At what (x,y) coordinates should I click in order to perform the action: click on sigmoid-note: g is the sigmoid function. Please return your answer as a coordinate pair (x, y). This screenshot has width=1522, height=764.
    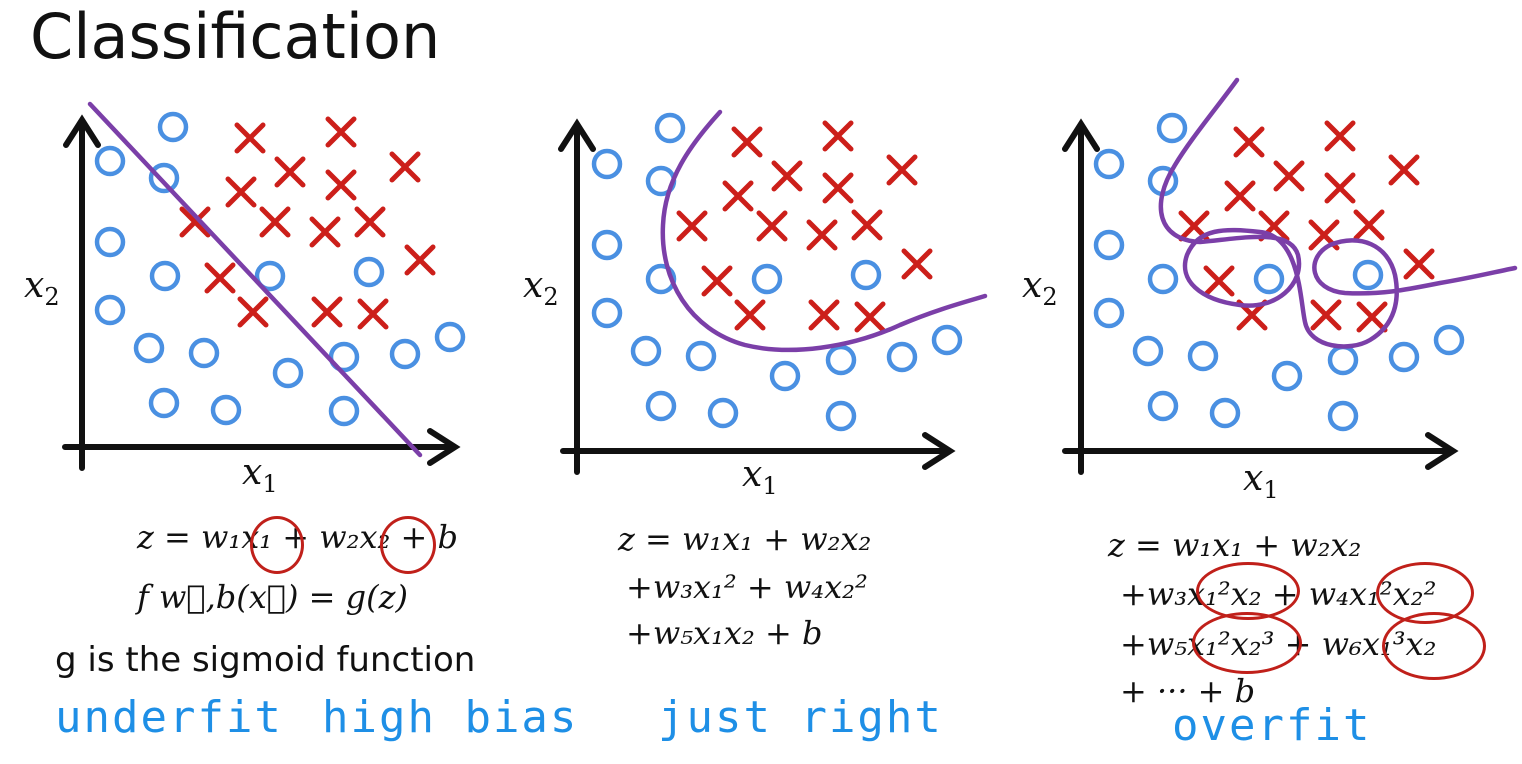
    Looking at the image, I should click on (265, 660).